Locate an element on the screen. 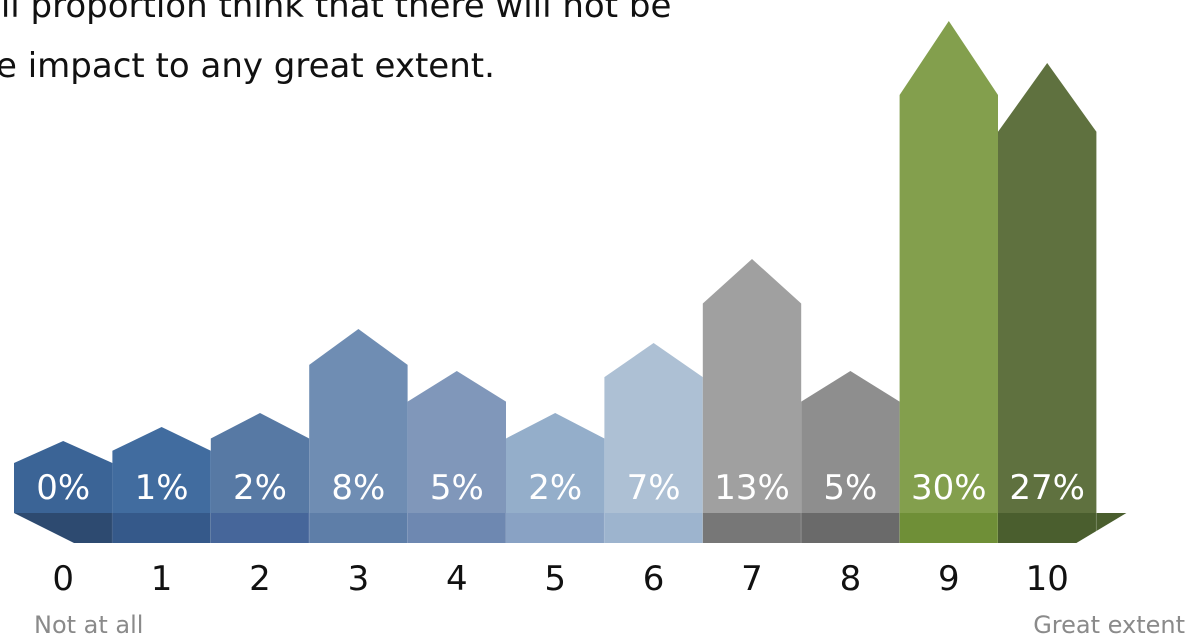 This screenshot has width=1191, height=638. tick-label: 10 is located at coordinates (1047, 579).